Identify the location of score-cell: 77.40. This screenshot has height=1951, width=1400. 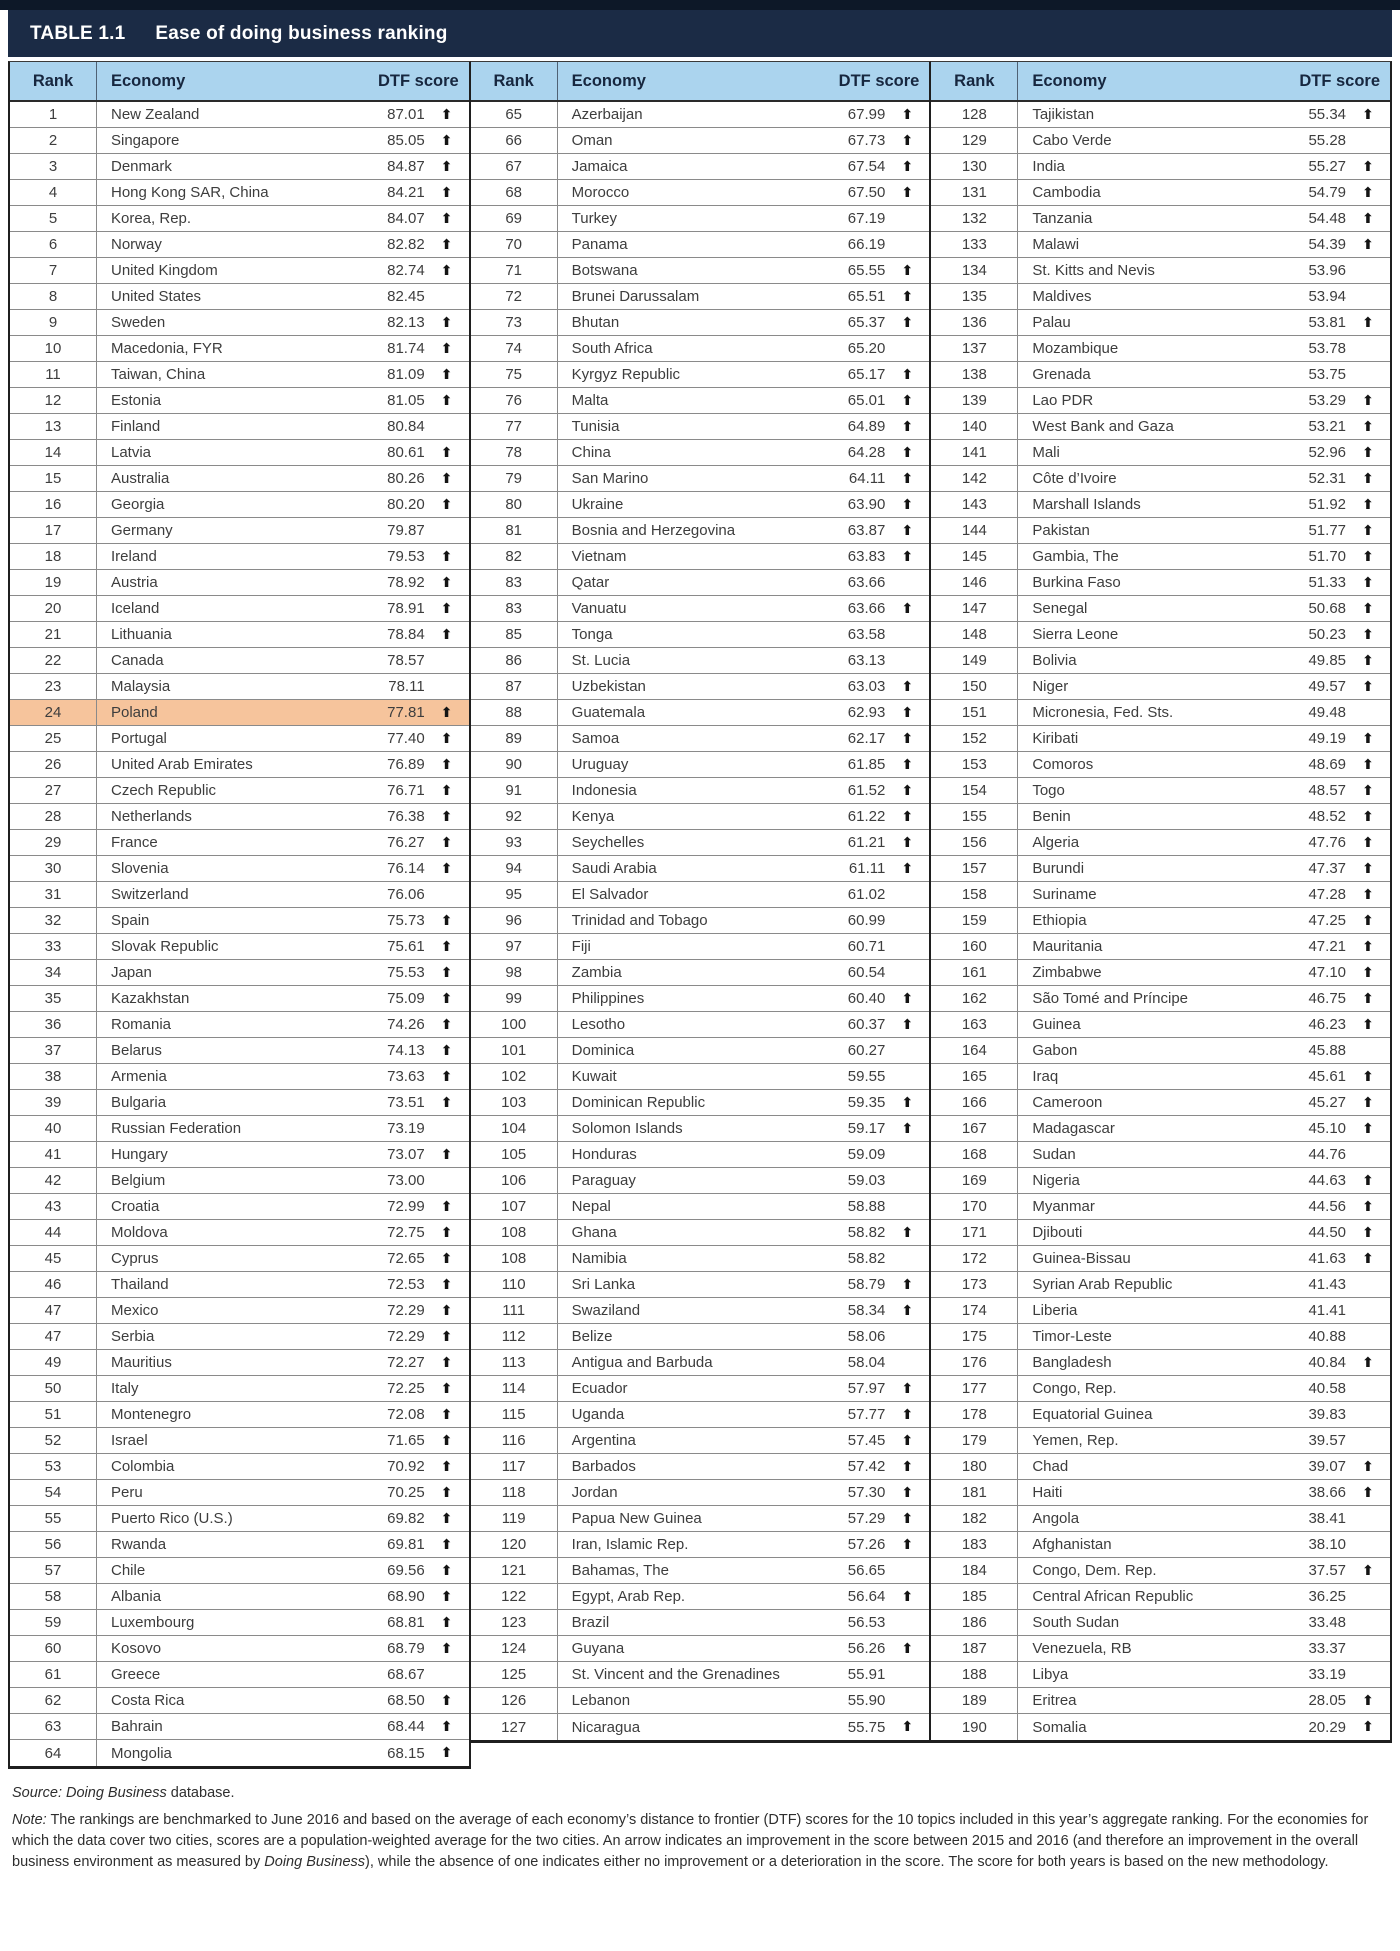
(406, 738).